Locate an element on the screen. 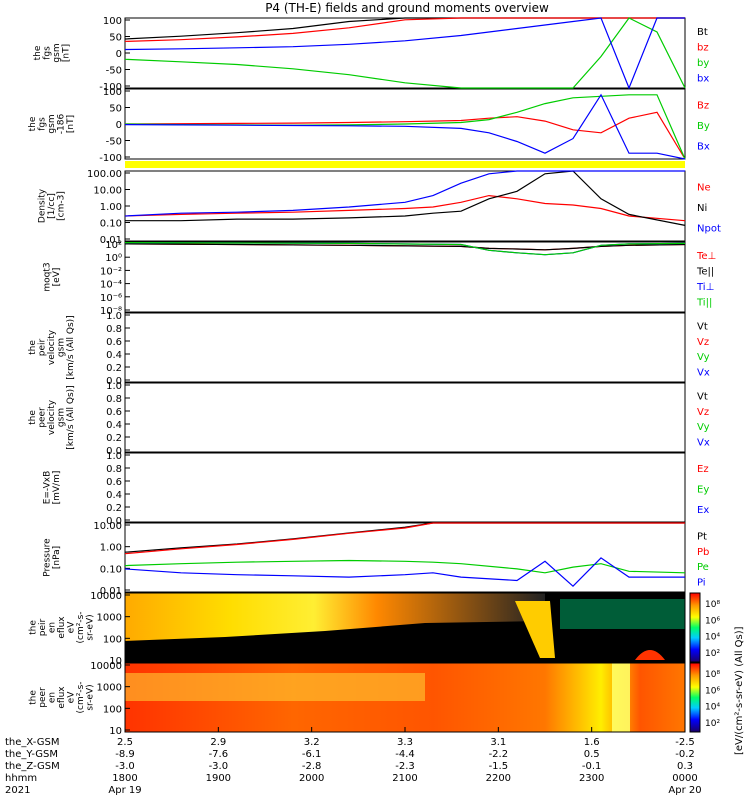 The width and height of the screenshot is (750, 800). panel-pressure: 10.00 1.00 0.10 0.01 Pressure [nPa] Pt Pb Pe Pi is located at coordinates (375, 559).